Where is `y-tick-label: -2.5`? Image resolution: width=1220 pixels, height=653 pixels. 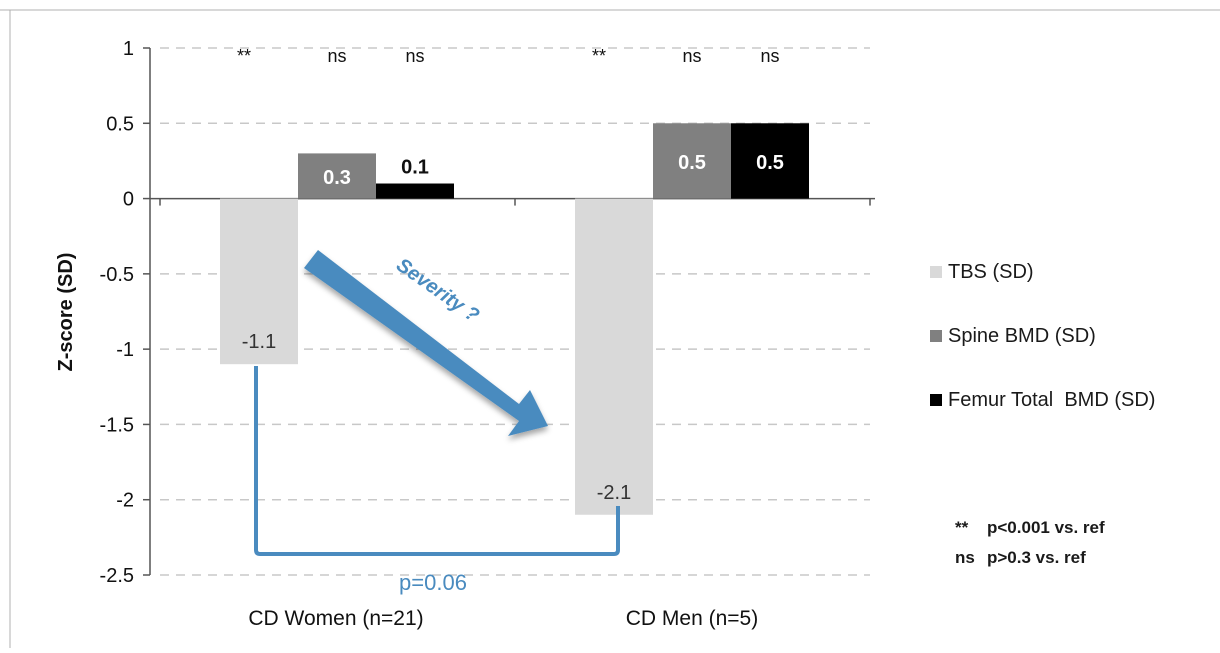 y-tick-label: -2.5 is located at coordinates (117, 576).